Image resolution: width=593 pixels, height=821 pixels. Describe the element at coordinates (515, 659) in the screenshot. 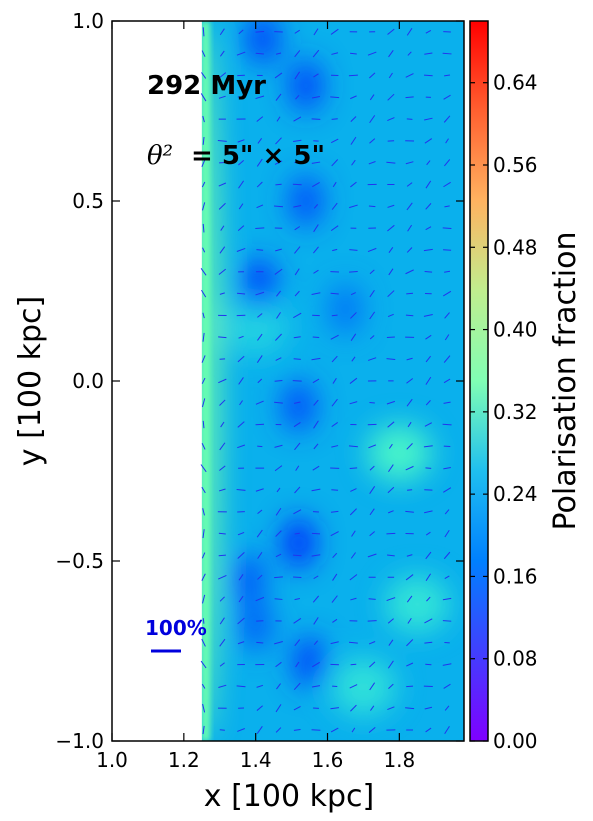

I see `colorbar-tick-label: 0.08` at that location.